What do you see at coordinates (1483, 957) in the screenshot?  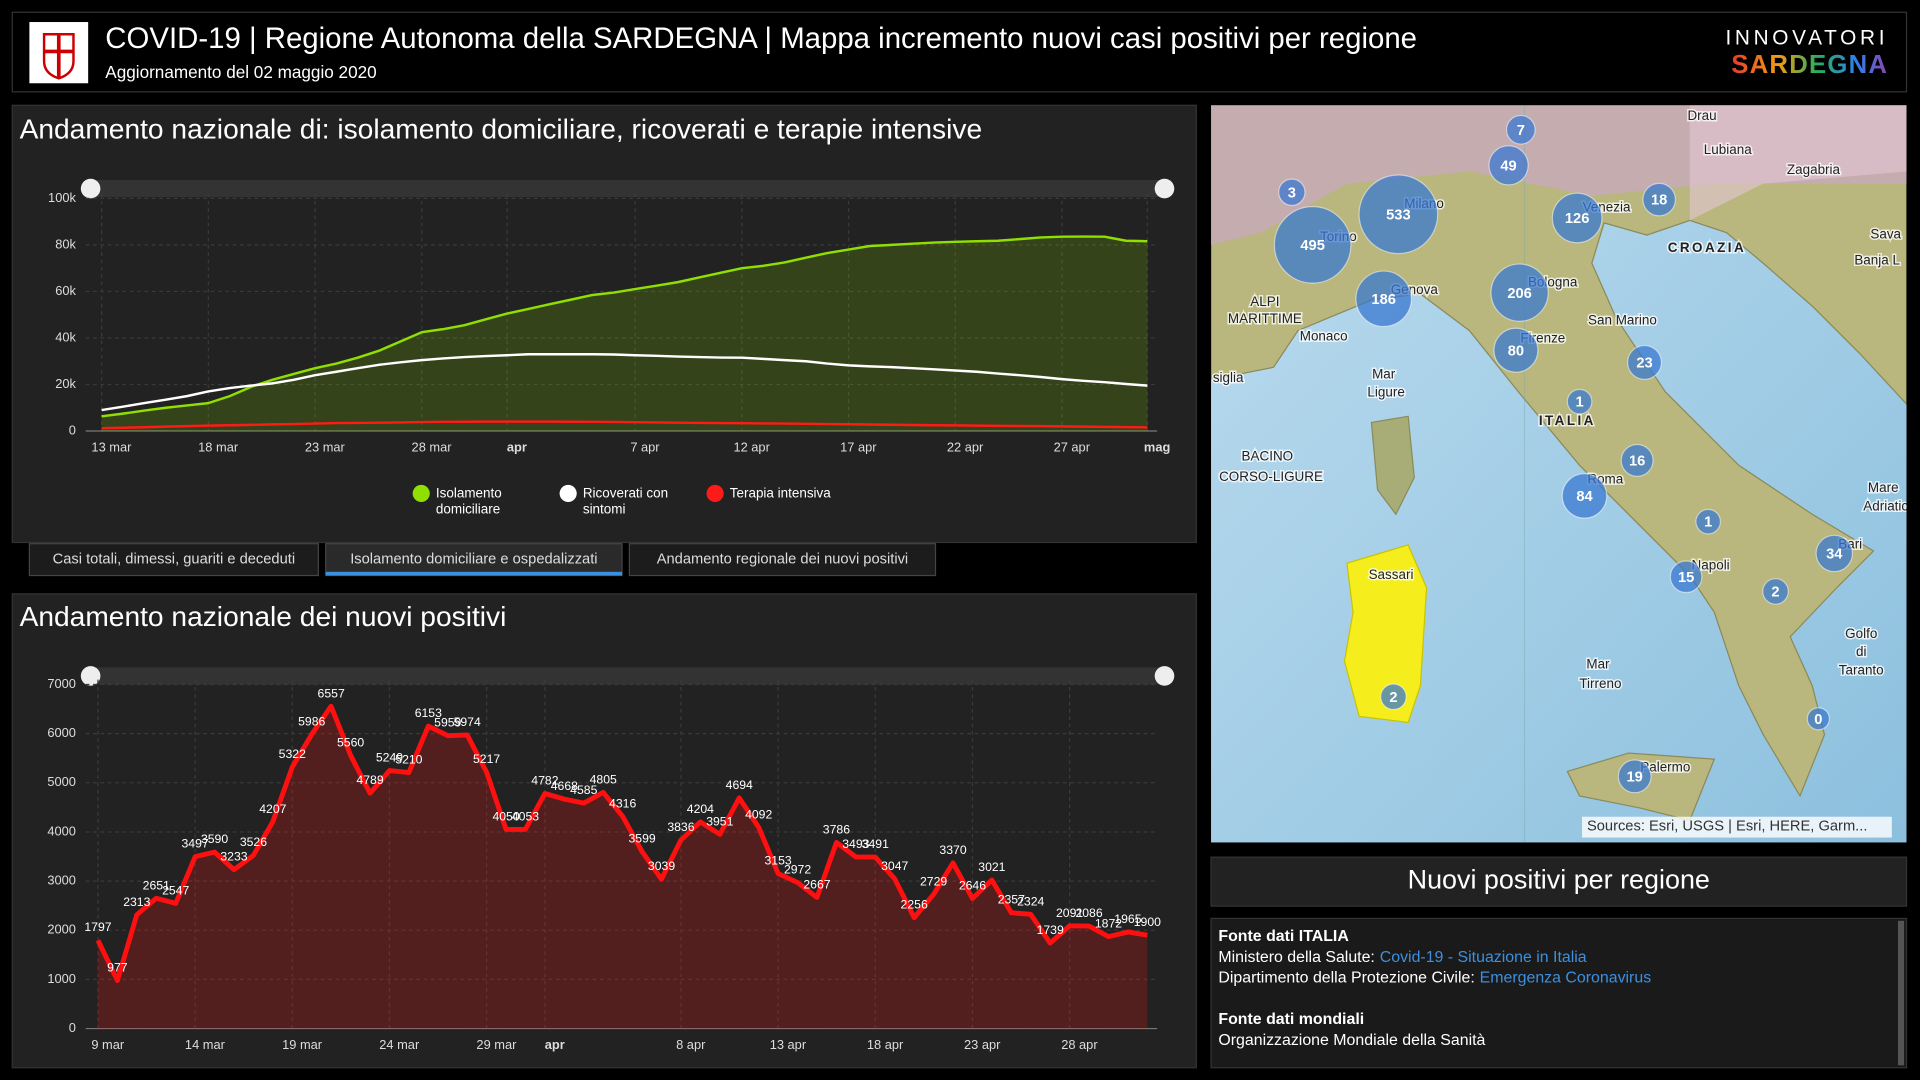 I see `source-link: Covid-19 - Situazione in Italia` at bounding box center [1483, 957].